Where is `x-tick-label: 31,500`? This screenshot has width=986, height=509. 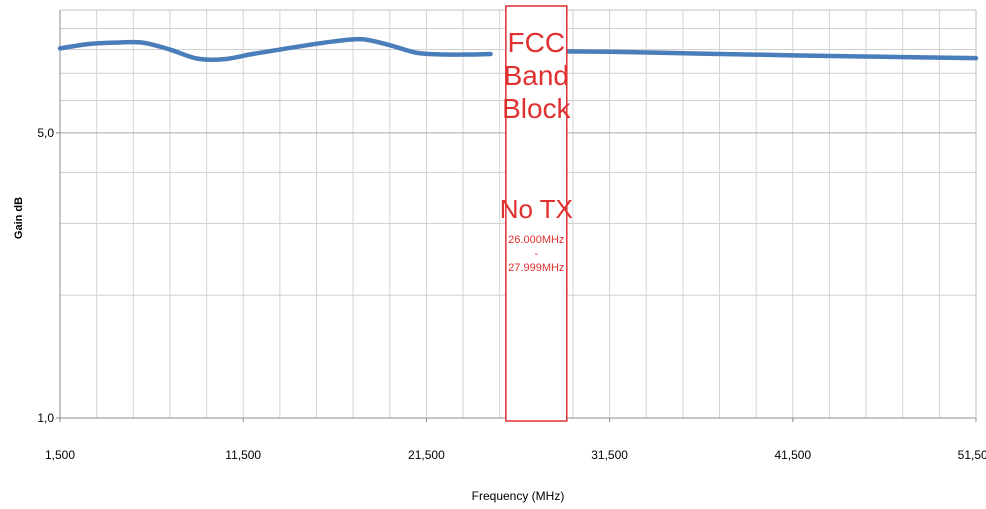
x-tick-label: 31,500 is located at coordinates (609, 455).